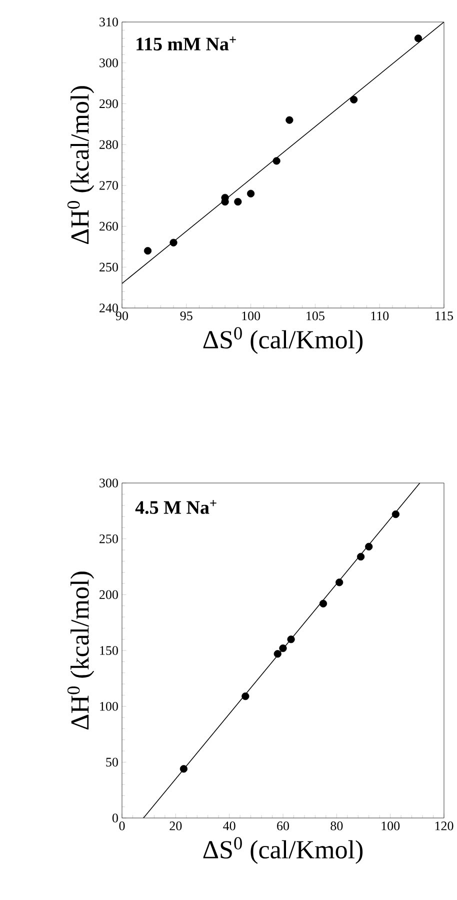 Image resolution: width=457 pixels, height=900 pixels. Describe the element at coordinates (315, 316) in the screenshot. I see `x-tick-label: 105` at that location.